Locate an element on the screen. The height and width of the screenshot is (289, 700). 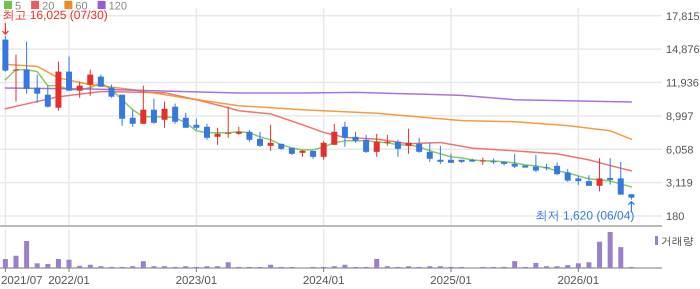
x-tick-label: 2021/07 is located at coordinates (22, 281).